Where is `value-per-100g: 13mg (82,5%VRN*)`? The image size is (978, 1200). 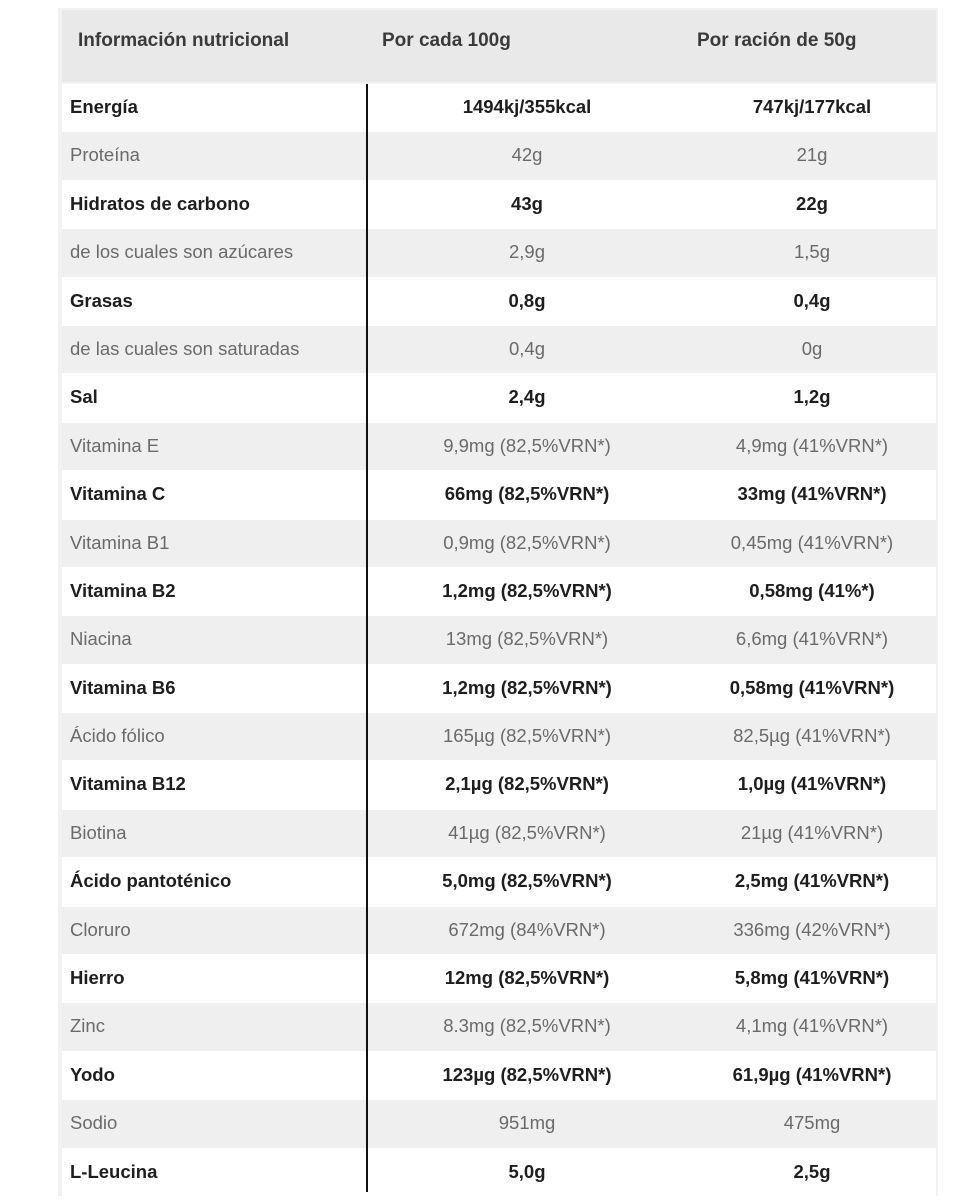 value-per-100g: 13mg (82,5%VRN*) is located at coordinates (527, 639).